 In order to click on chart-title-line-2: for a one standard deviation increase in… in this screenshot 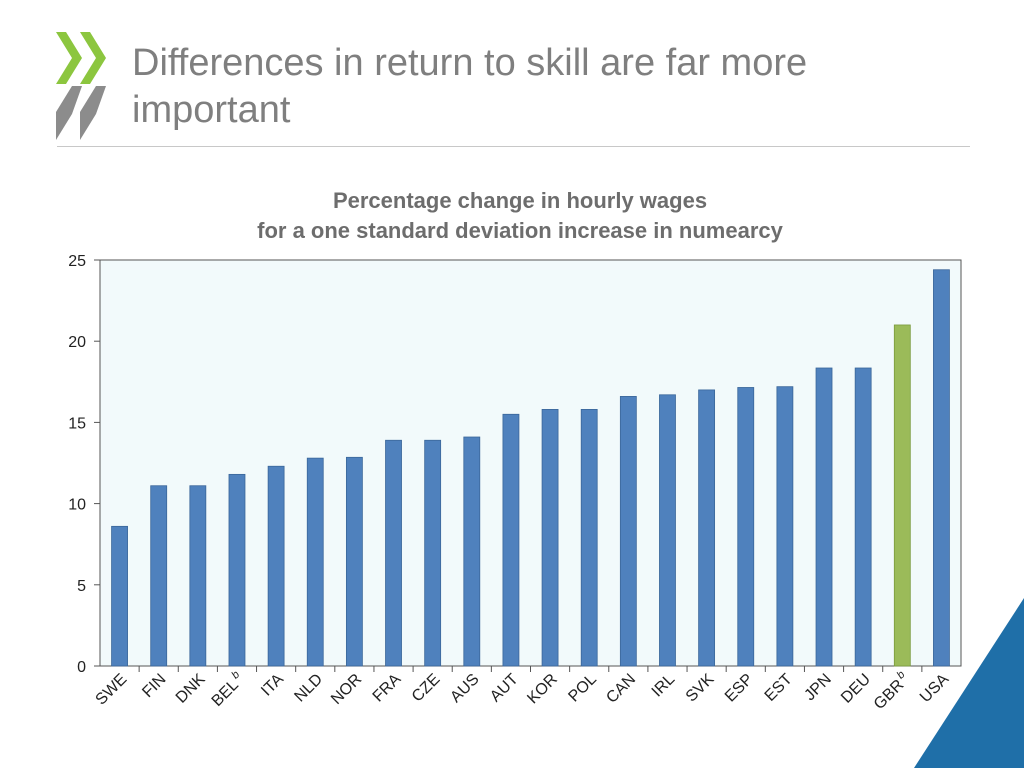, I will do `click(520, 230)`.